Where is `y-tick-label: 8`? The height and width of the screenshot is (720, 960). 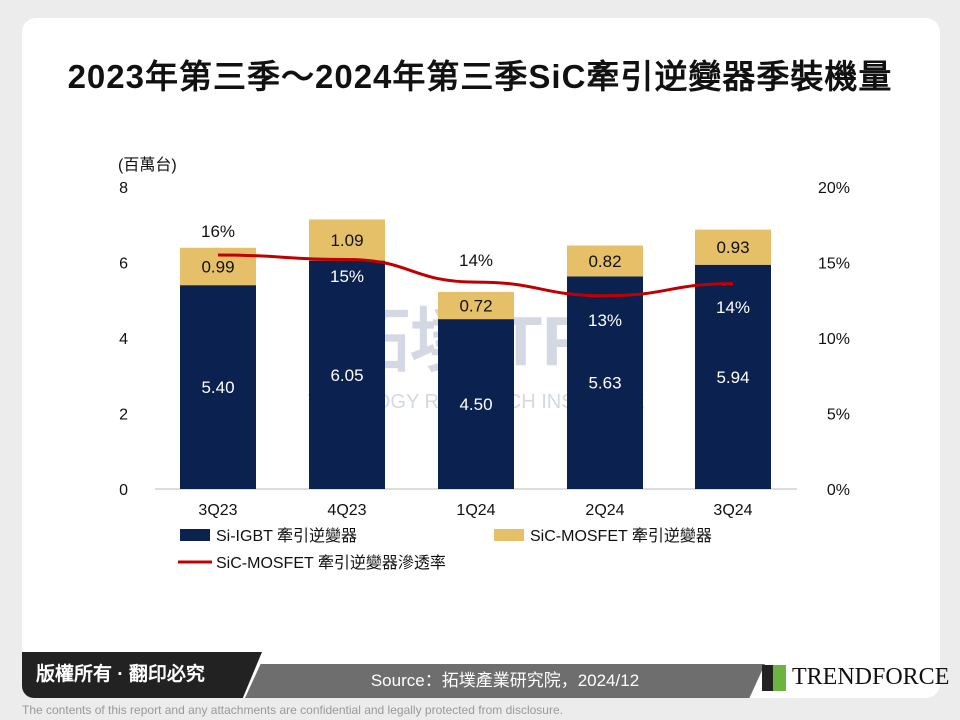 y-tick-label: 8 is located at coordinates (123, 188).